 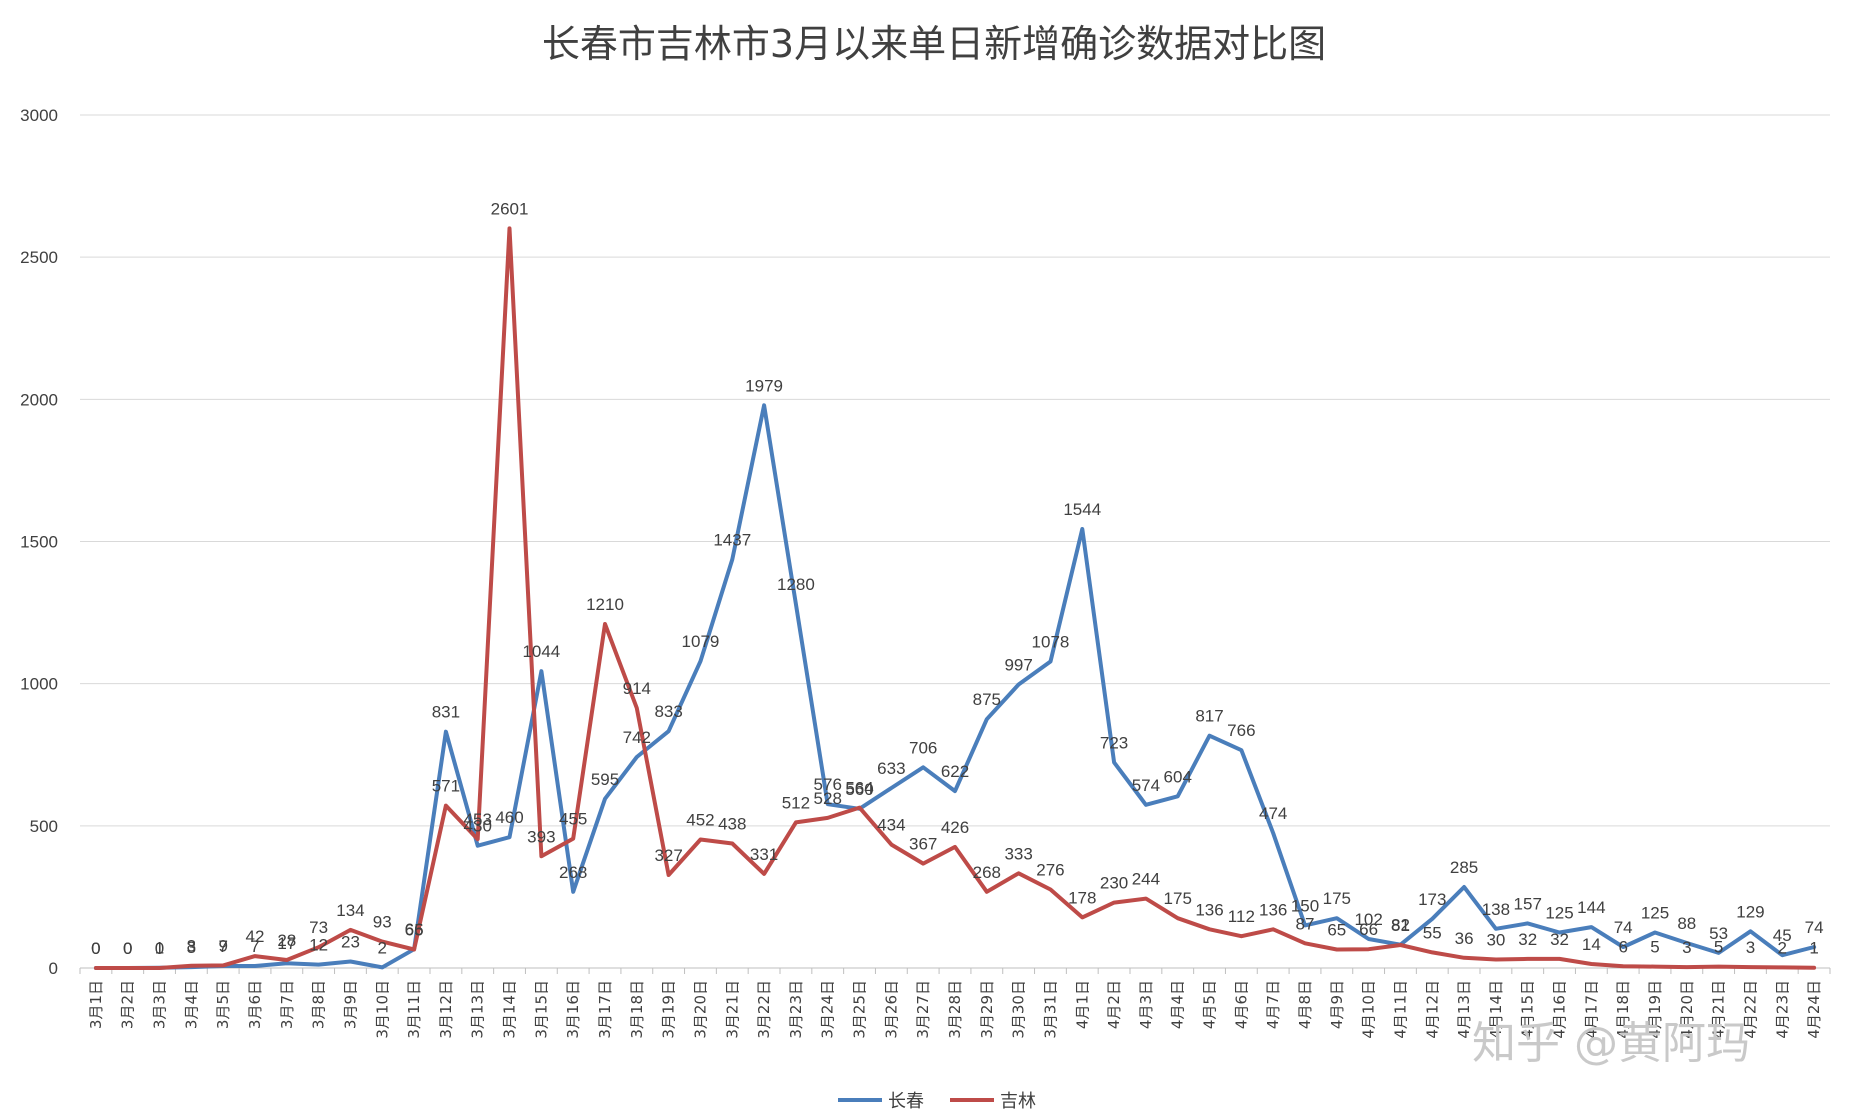 I want to click on data-label: 173, so click(x=1432, y=899).